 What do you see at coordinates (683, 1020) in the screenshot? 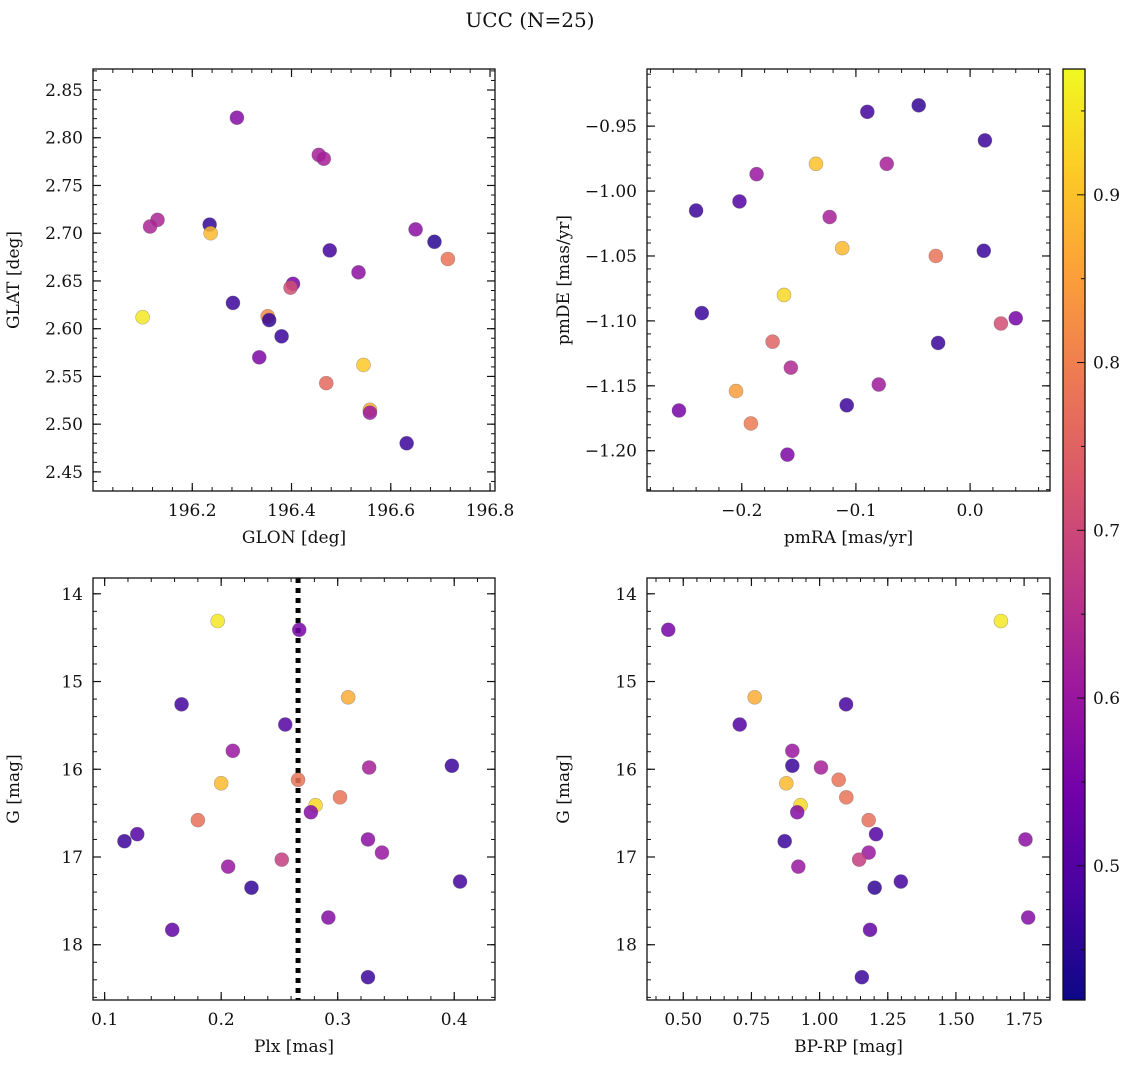
I see `x-tick-label: 0.50` at bounding box center [683, 1020].